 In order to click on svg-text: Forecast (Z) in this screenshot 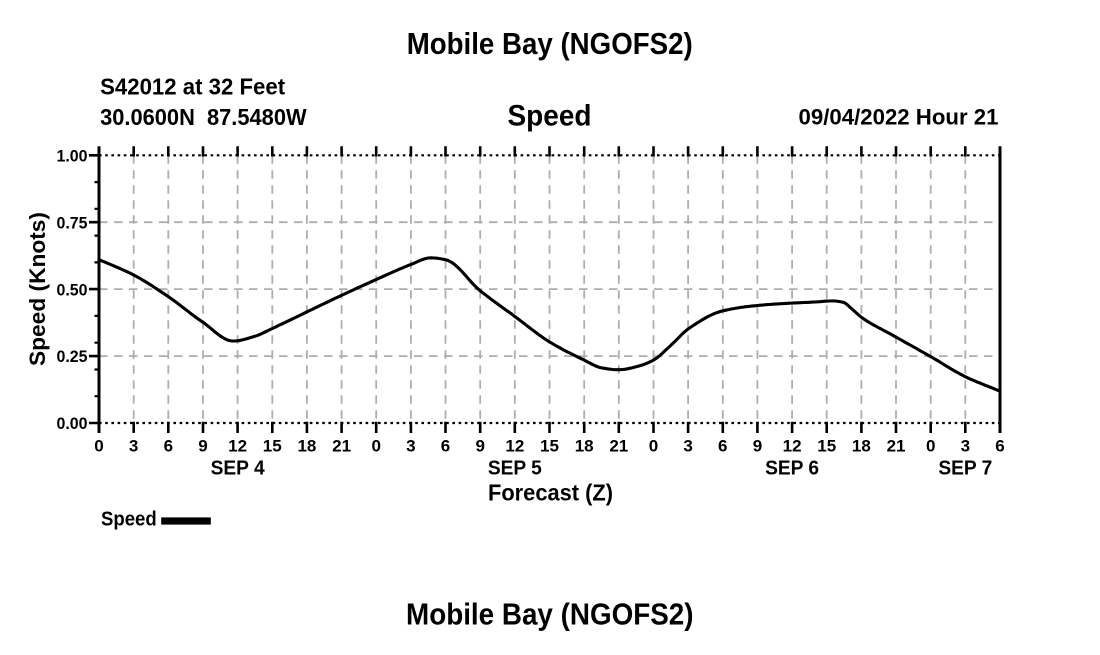, I will do `click(550, 493)`.